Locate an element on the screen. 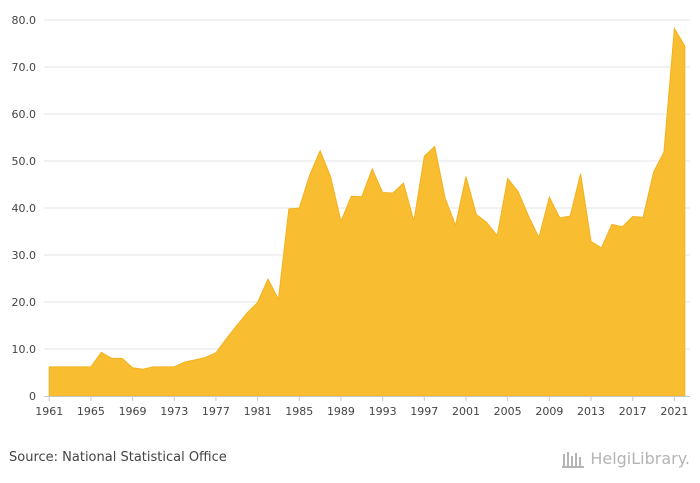 The width and height of the screenshot is (700, 483). y-axis-tick-labels: 0 10.0 20.0 30.0 40.0 50.0 60.0 70.0 80.0 is located at coordinates (24, 208).